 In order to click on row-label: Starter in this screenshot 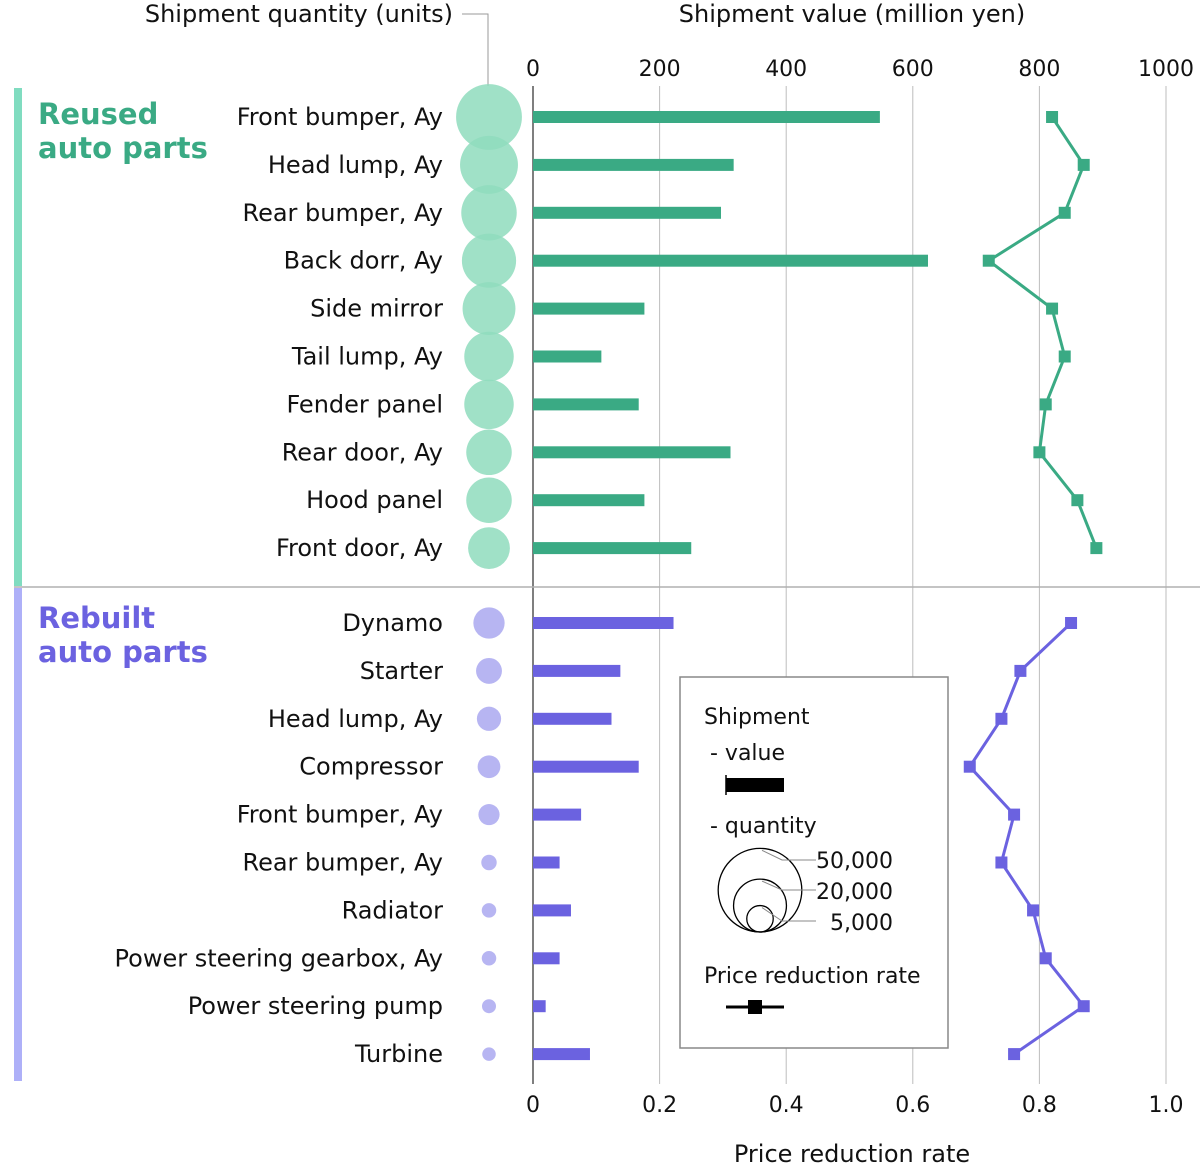, I will do `click(401, 671)`.